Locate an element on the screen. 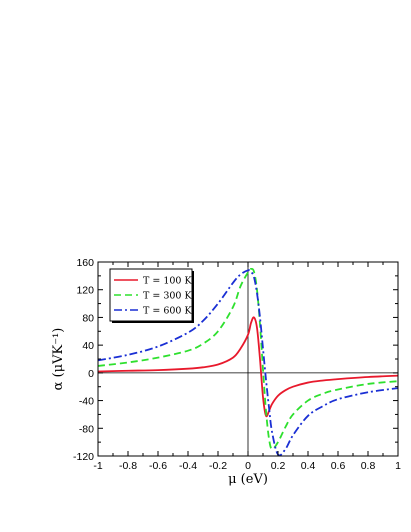  x-tick-label: 0.8 is located at coordinates (368, 466).